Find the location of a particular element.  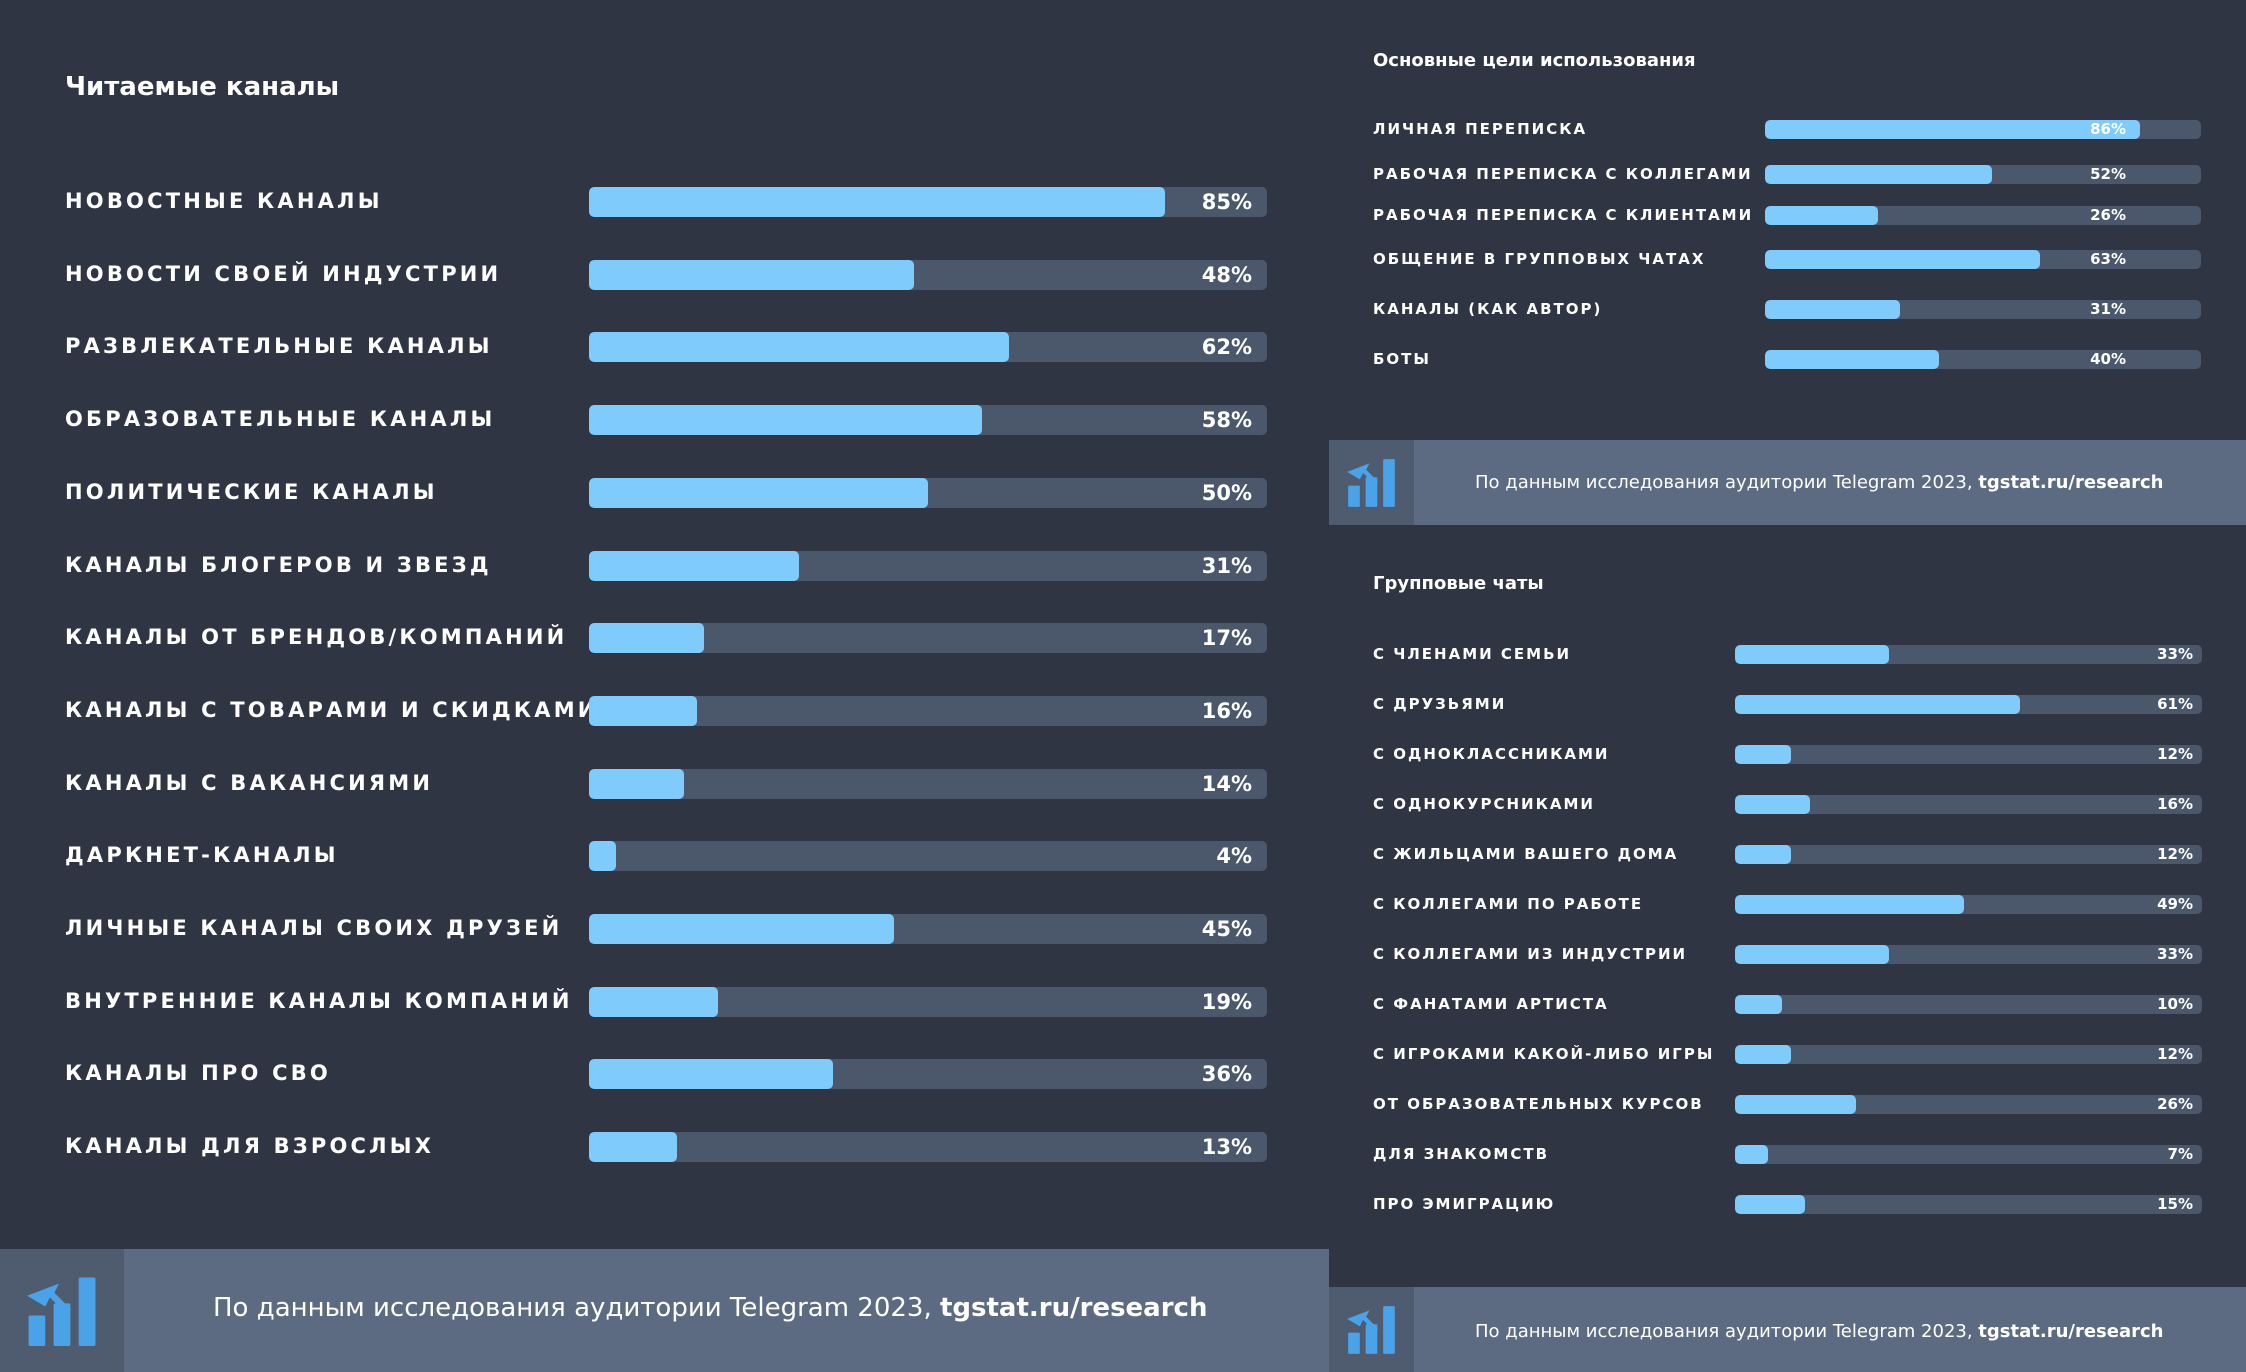

bar-label: Рабочая переписка с клиентами is located at coordinates (1563, 215).